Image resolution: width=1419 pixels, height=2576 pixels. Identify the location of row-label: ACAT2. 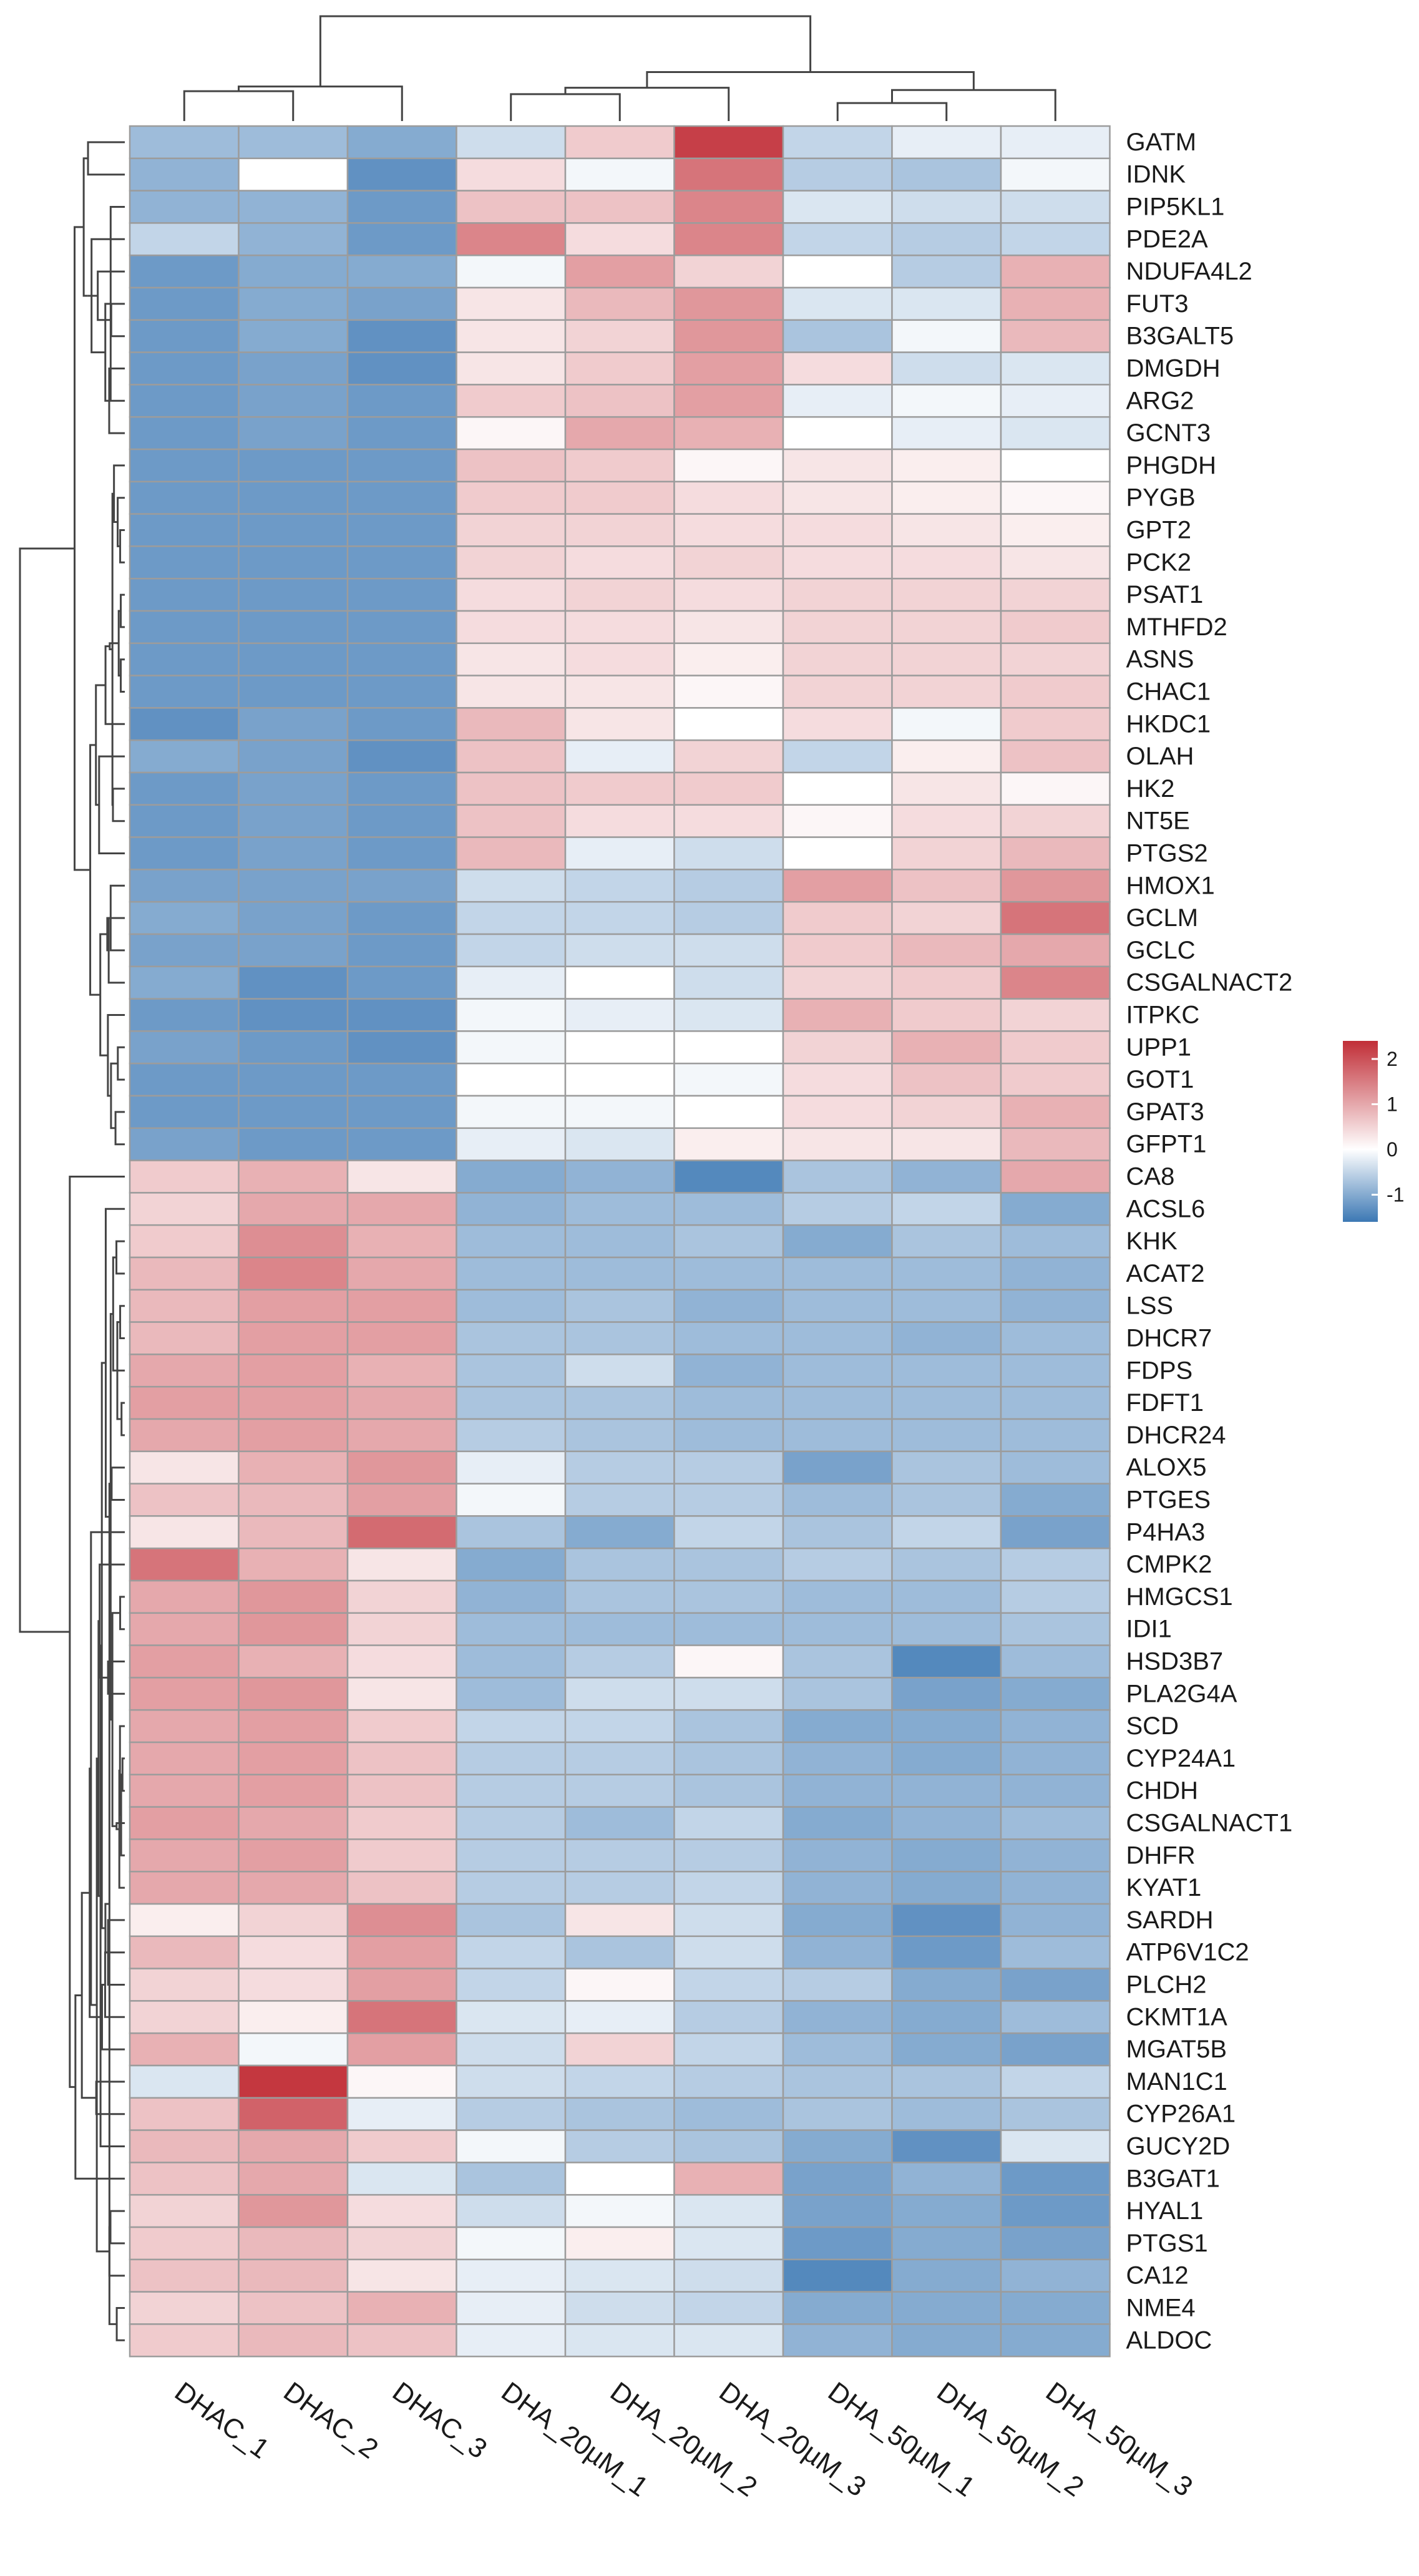
(1165, 1273).